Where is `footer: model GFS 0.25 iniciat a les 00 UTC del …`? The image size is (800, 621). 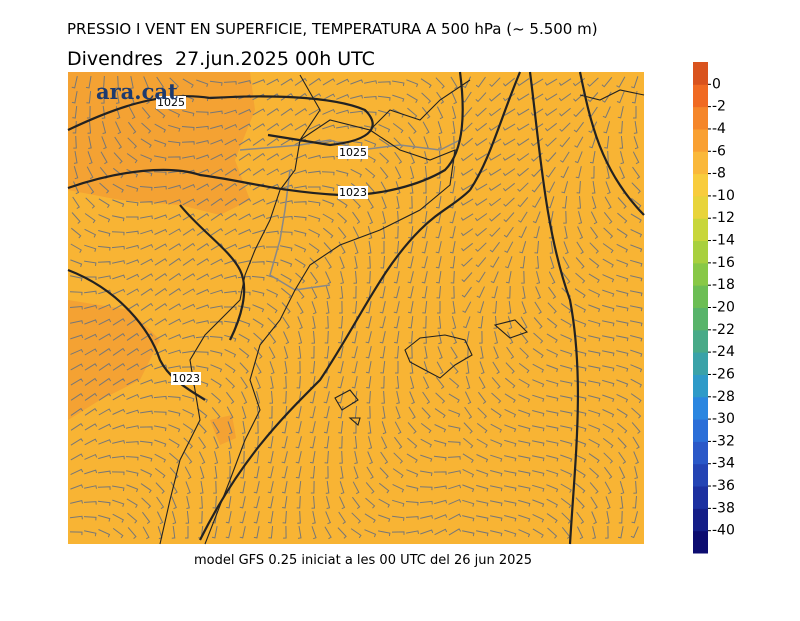
footer: model GFS 0.25 iniciat a les 00 UTC del … is located at coordinates (363, 560).